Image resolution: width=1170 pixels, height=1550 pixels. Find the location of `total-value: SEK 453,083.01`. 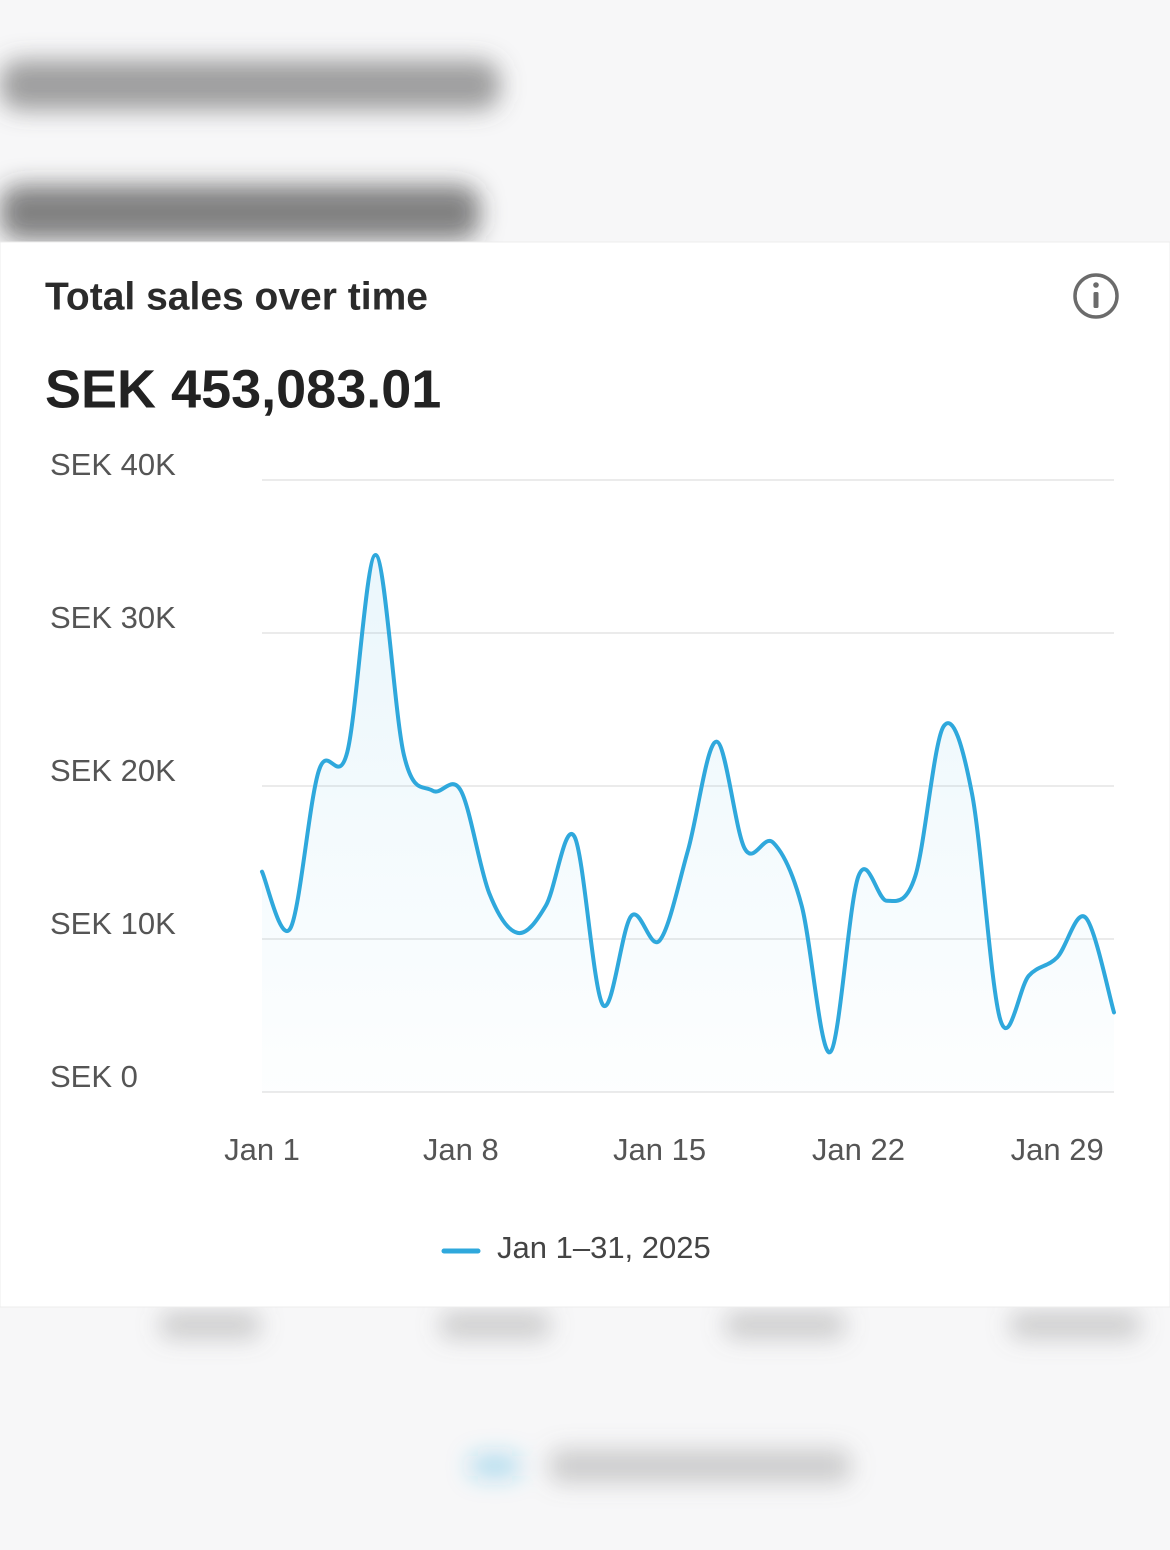

total-value: SEK 453,083.01 is located at coordinates (243, 389).